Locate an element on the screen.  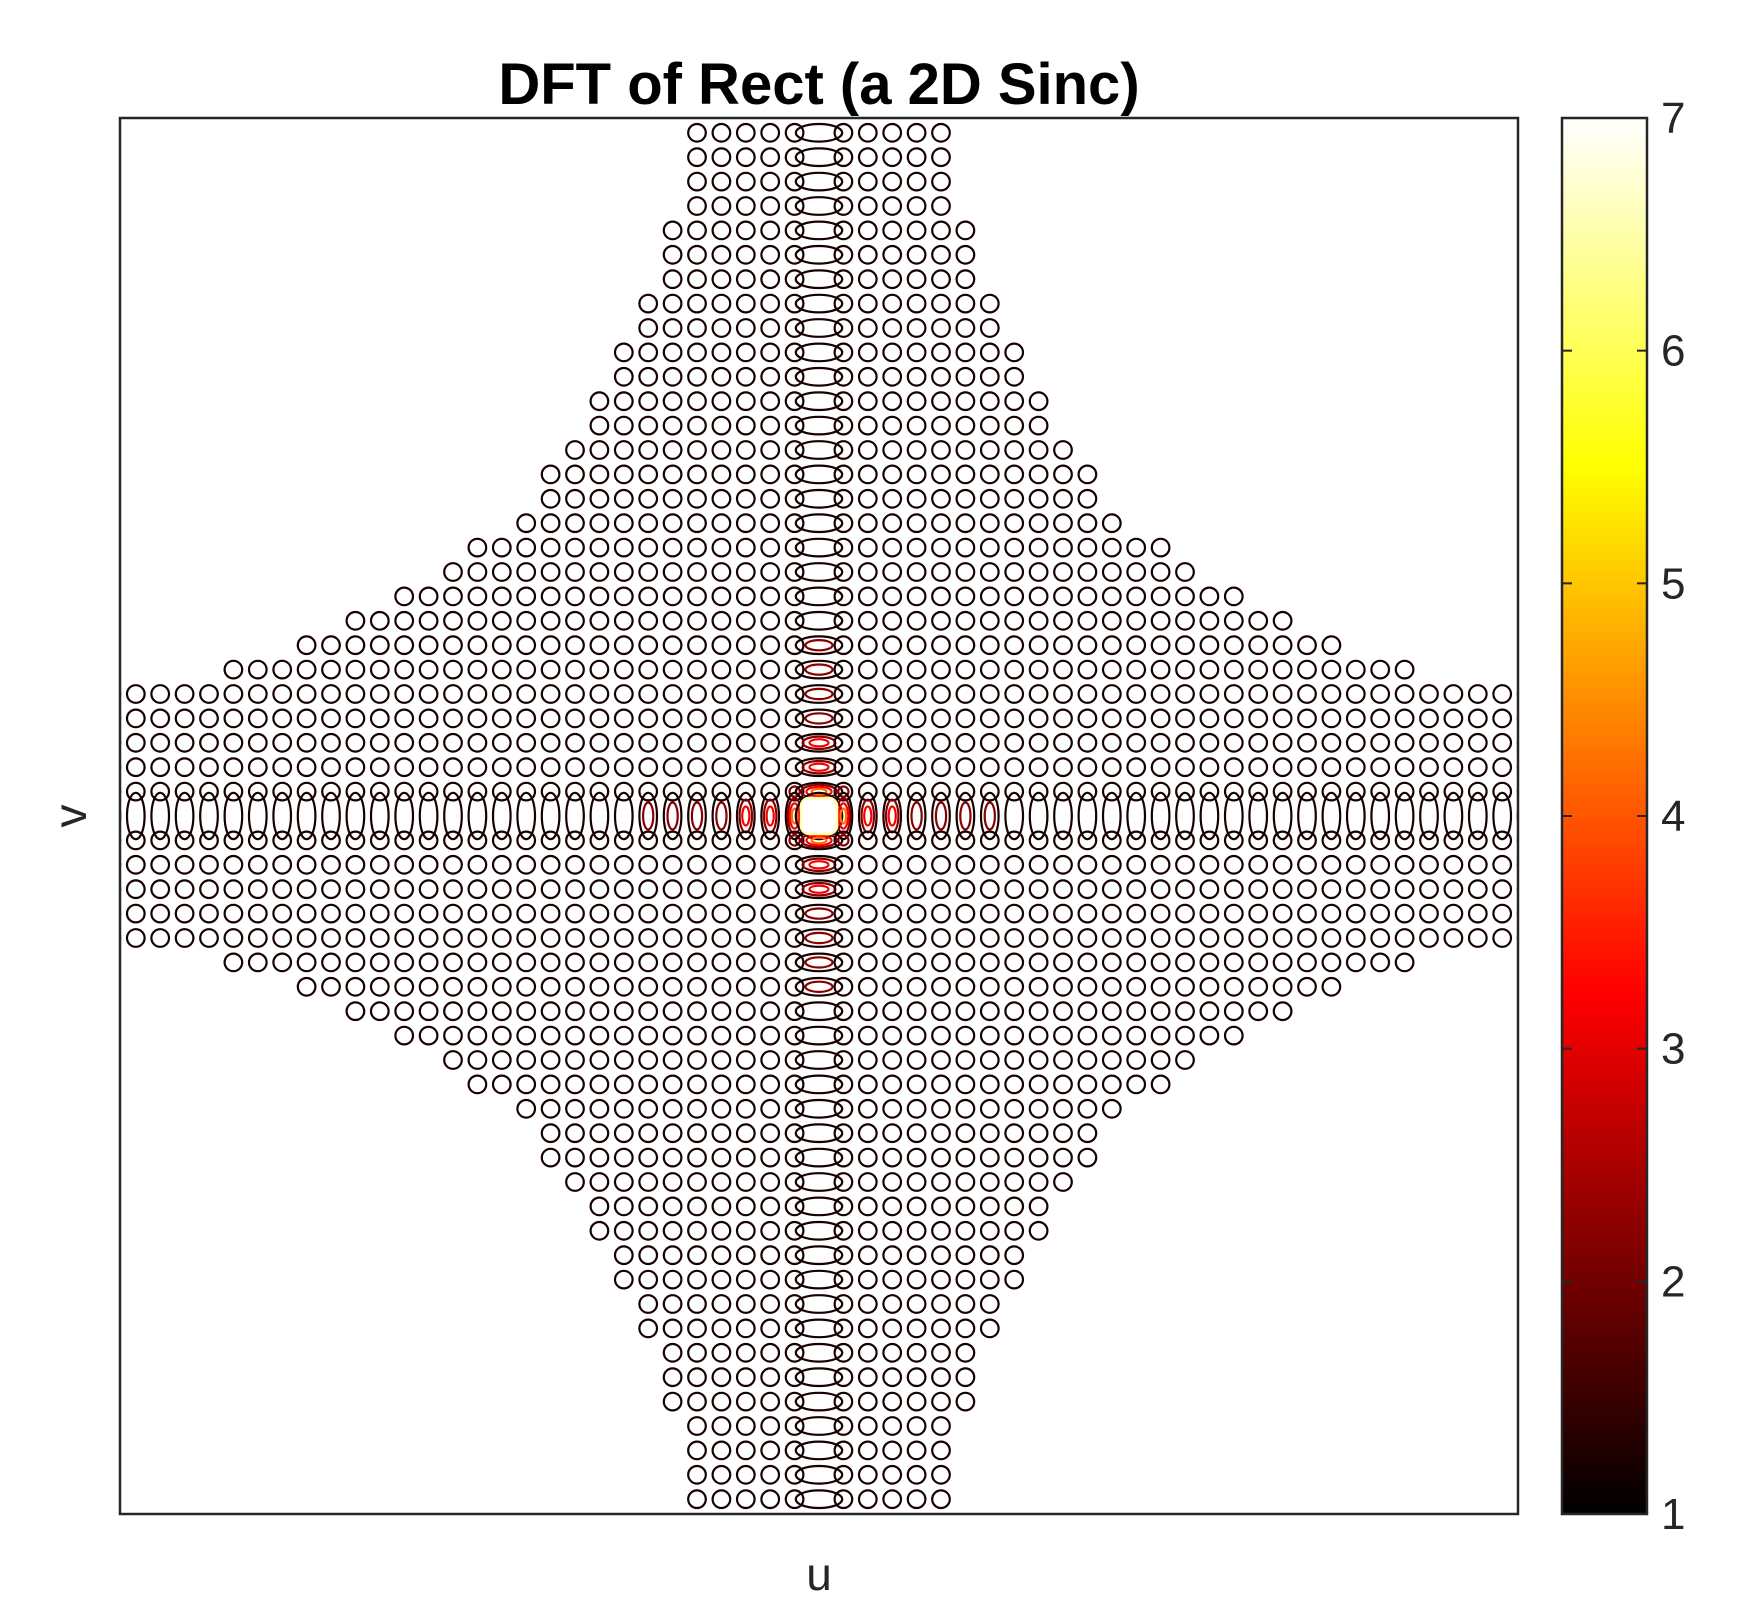
colorbar-tick-label: 1 is located at coordinates (1673, 1514).